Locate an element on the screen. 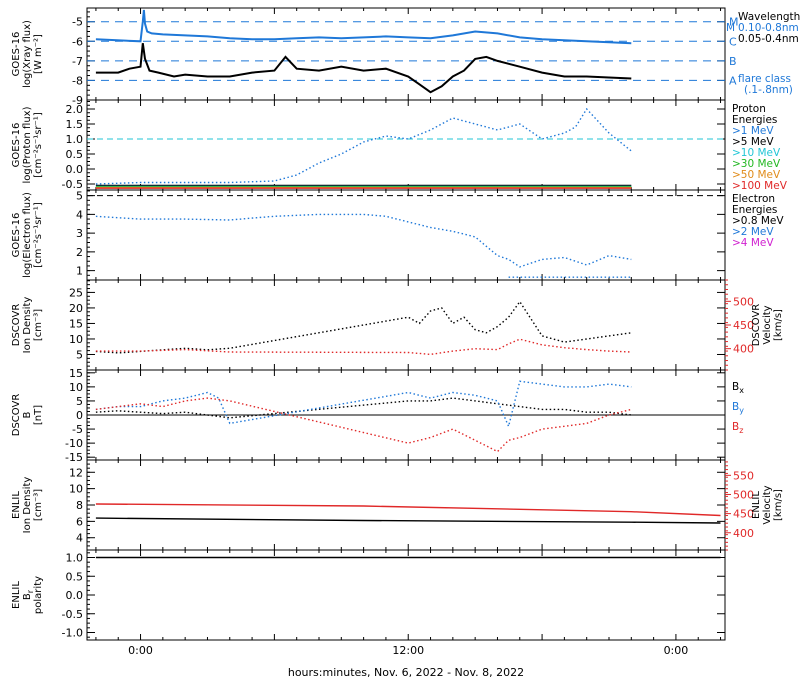 This screenshot has width=800, height=680. legend-entry: >5 MeV is located at coordinates (753, 142).